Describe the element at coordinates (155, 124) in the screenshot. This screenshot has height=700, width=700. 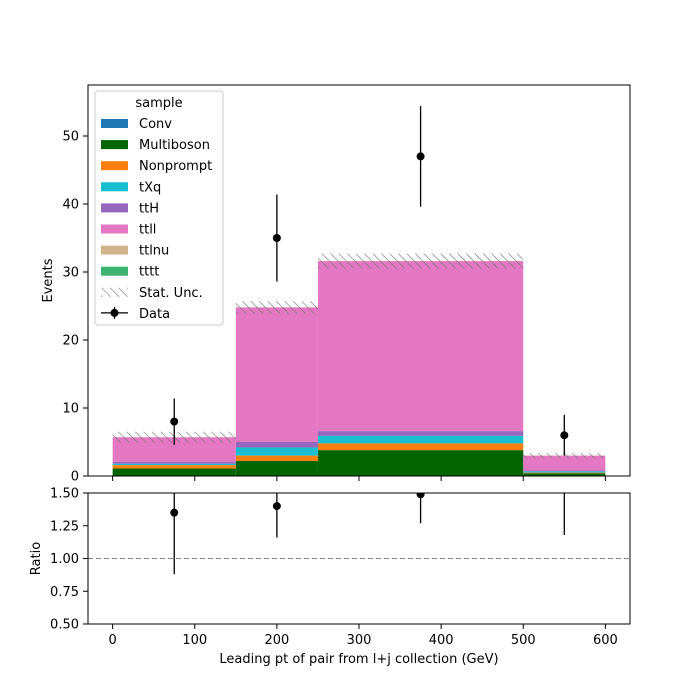
I see `legend-label-conv: Conv` at that location.